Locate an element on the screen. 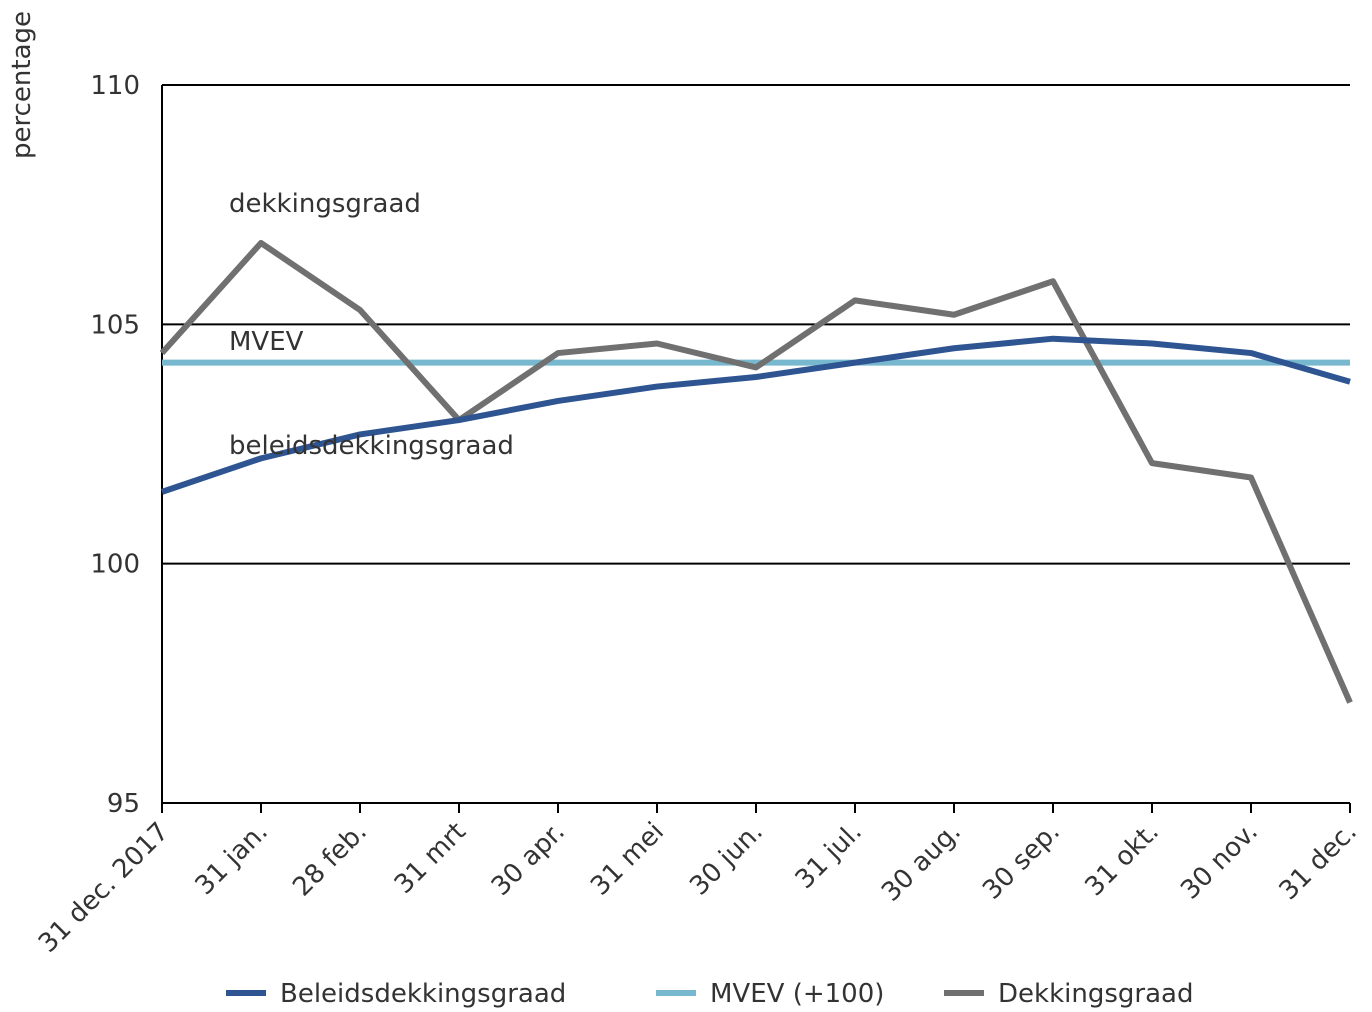  x-tick-label: 31 mrt is located at coordinates (430, 858).